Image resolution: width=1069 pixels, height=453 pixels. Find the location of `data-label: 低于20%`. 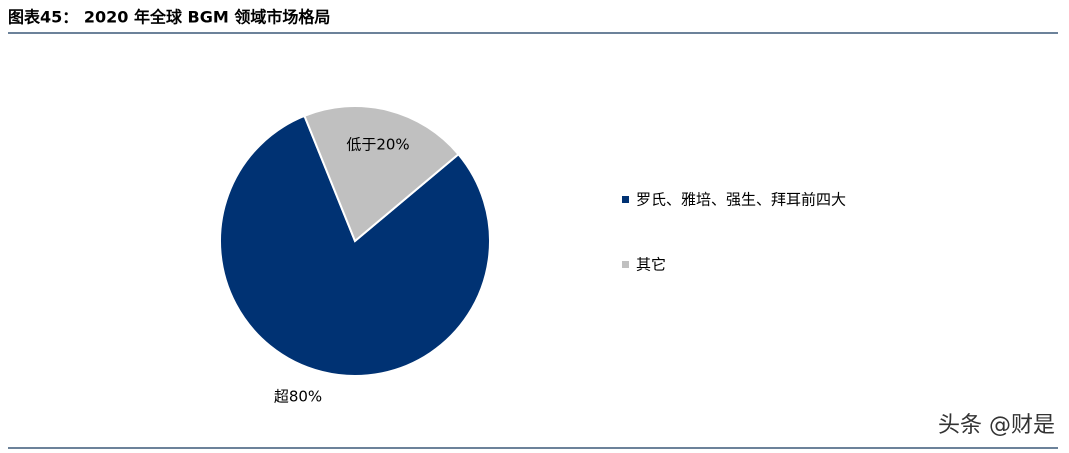

data-label: 低于20% is located at coordinates (377, 145).